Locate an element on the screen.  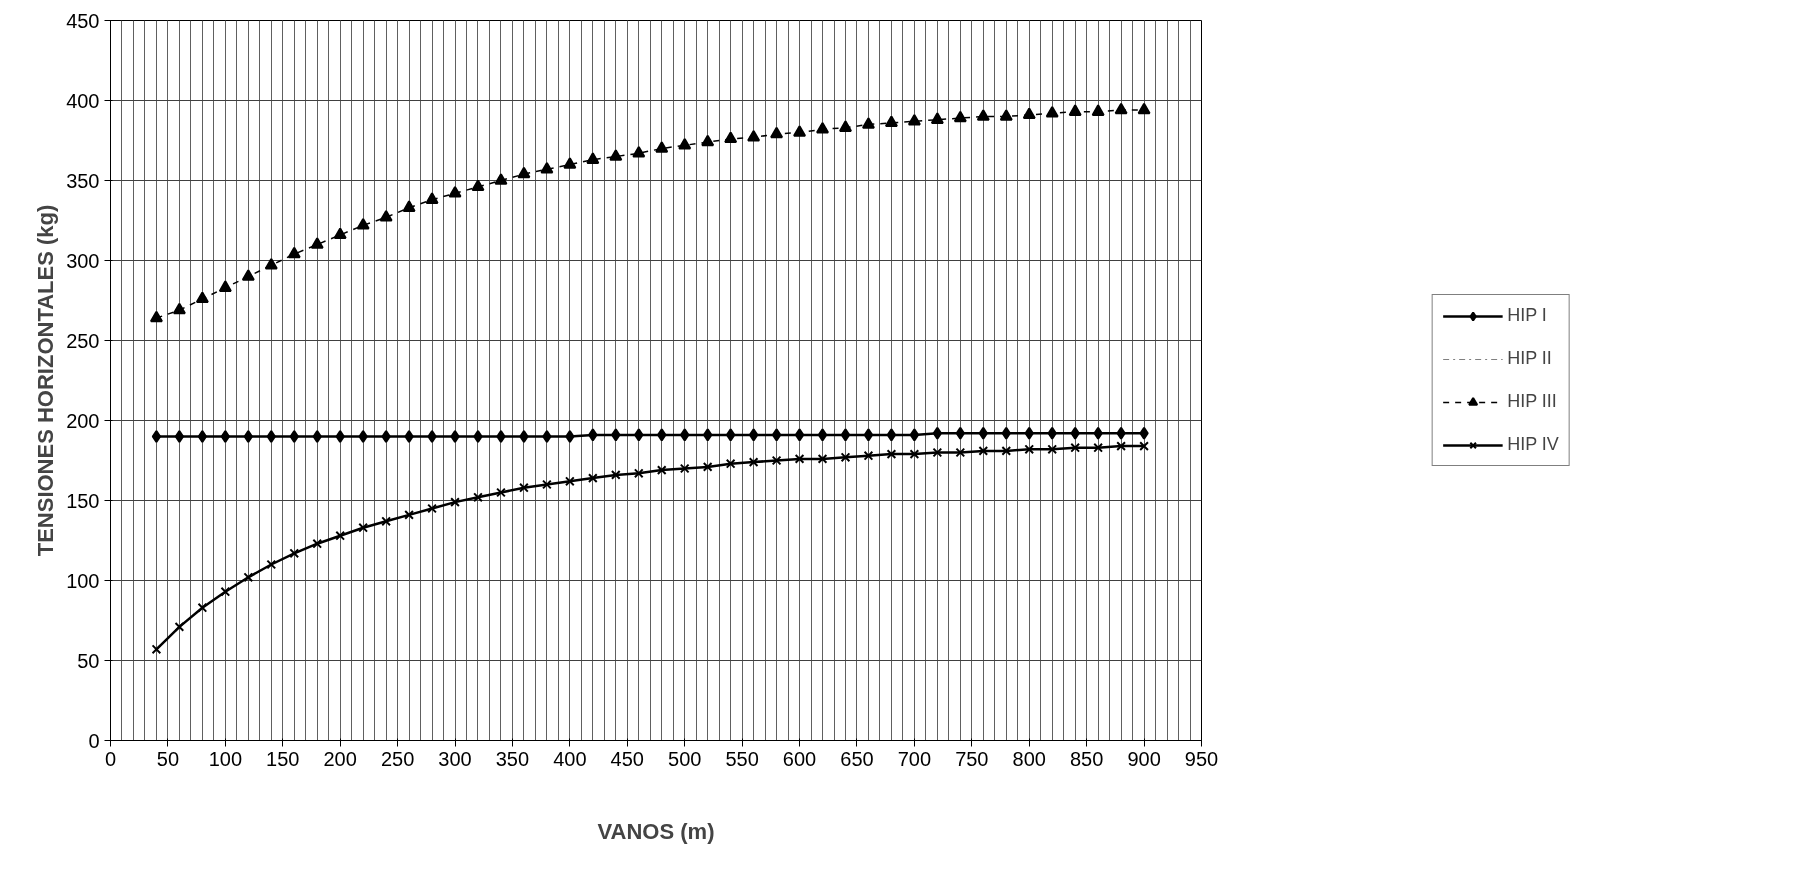
y-tick-label: 0 is located at coordinates (94, 740).